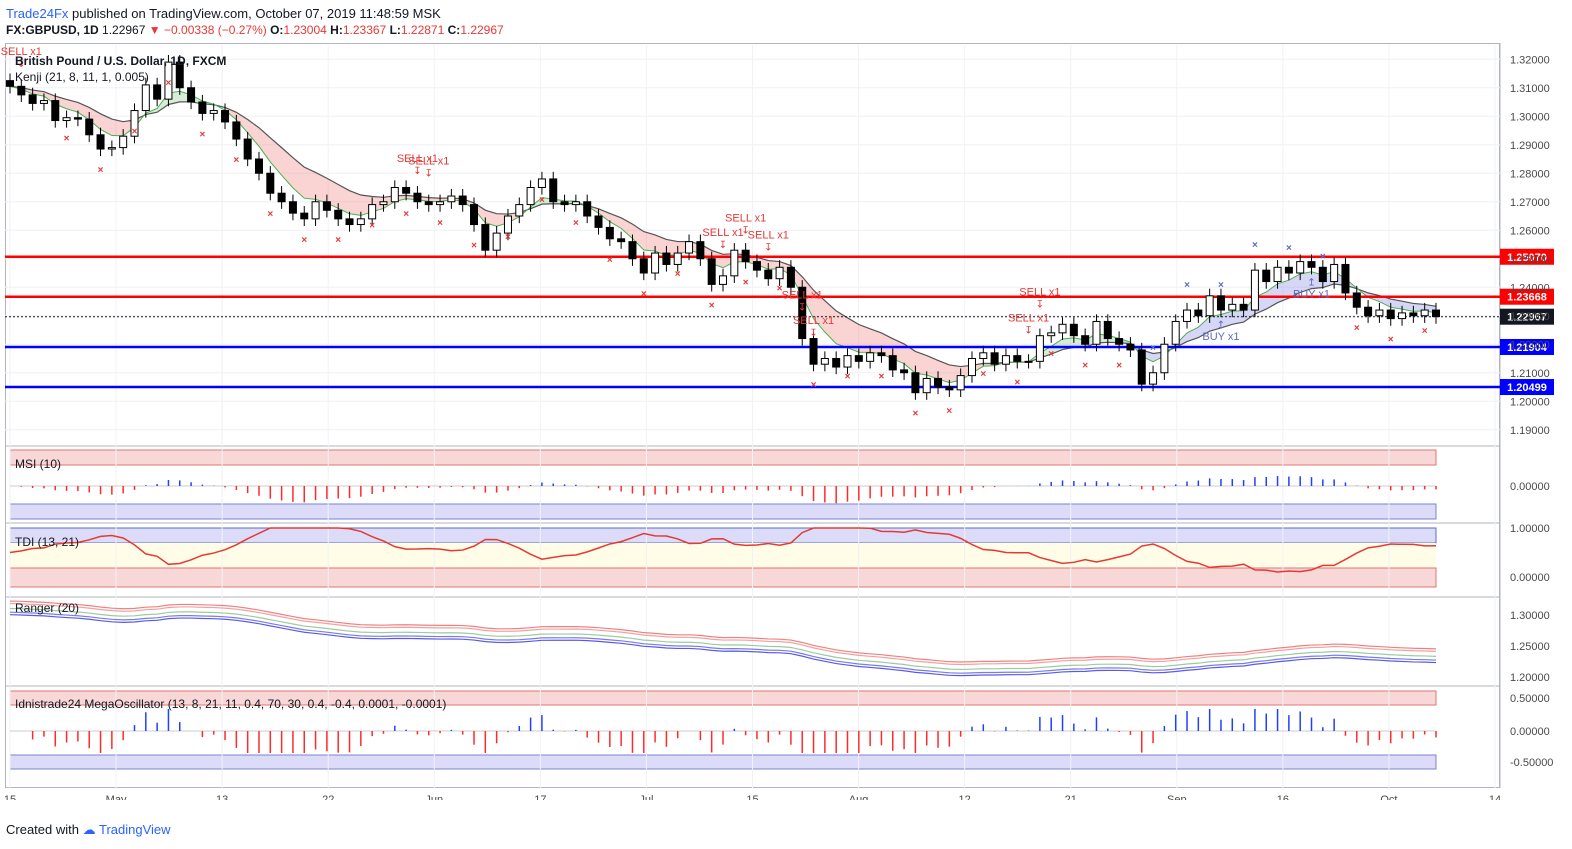 The height and width of the screenshot is (849, 1572). Describe the element at coordinates (37, 13) in the screenshot. I see `author-link: Trade24Fx` at that location.